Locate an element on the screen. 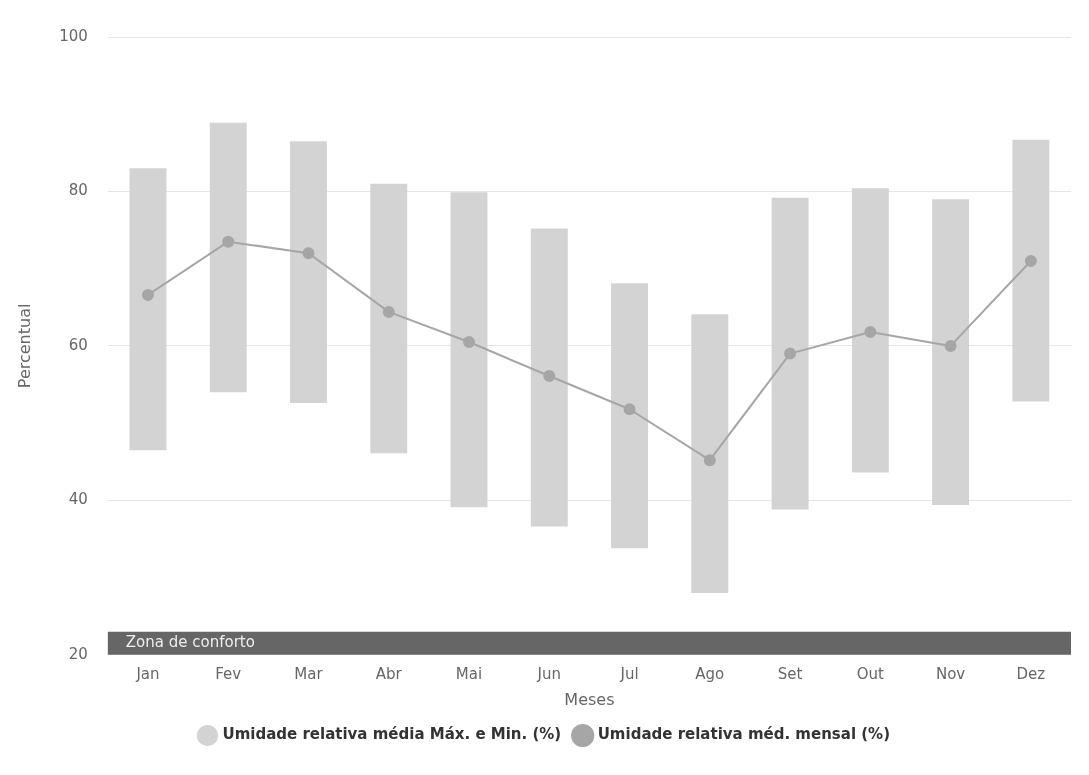 The height and width of the screenshot is (775, 1089). y-tick-label: 20 is located at coordinates (78, 653).